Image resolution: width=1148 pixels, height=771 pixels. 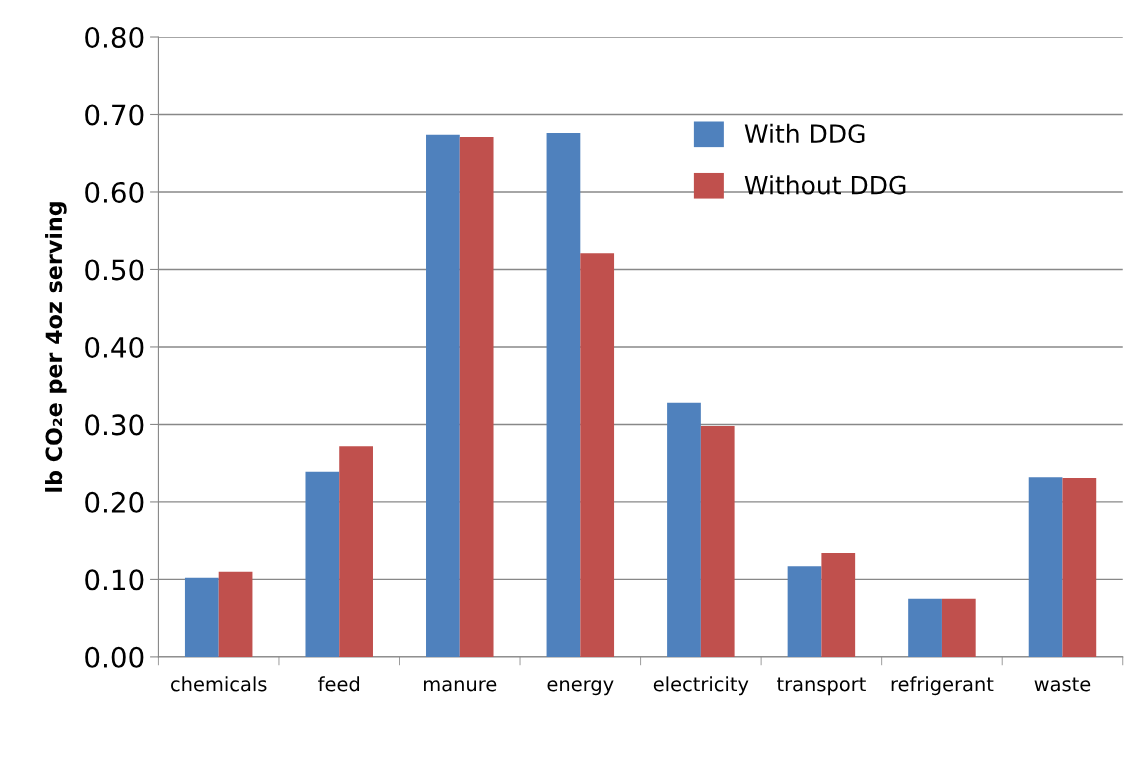 I want to click on x-tick-label: energy, so click(x=580, y=688).